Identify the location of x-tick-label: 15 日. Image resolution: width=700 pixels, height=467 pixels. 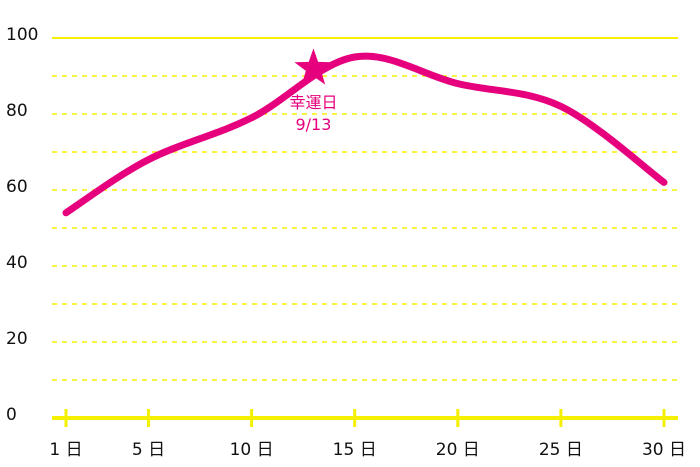
(355, 450).